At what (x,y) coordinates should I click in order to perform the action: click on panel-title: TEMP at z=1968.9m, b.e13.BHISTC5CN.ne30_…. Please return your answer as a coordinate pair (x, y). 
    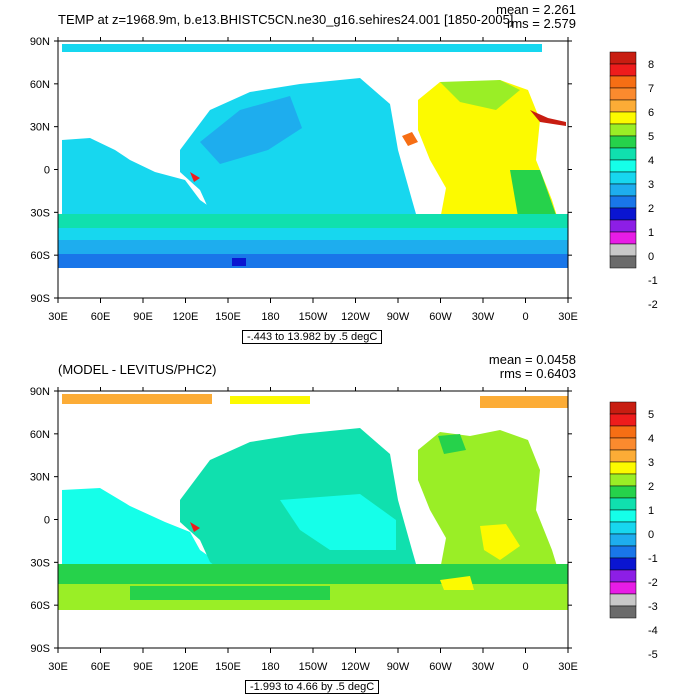
    Looking at the image, I should click on (286, 19).